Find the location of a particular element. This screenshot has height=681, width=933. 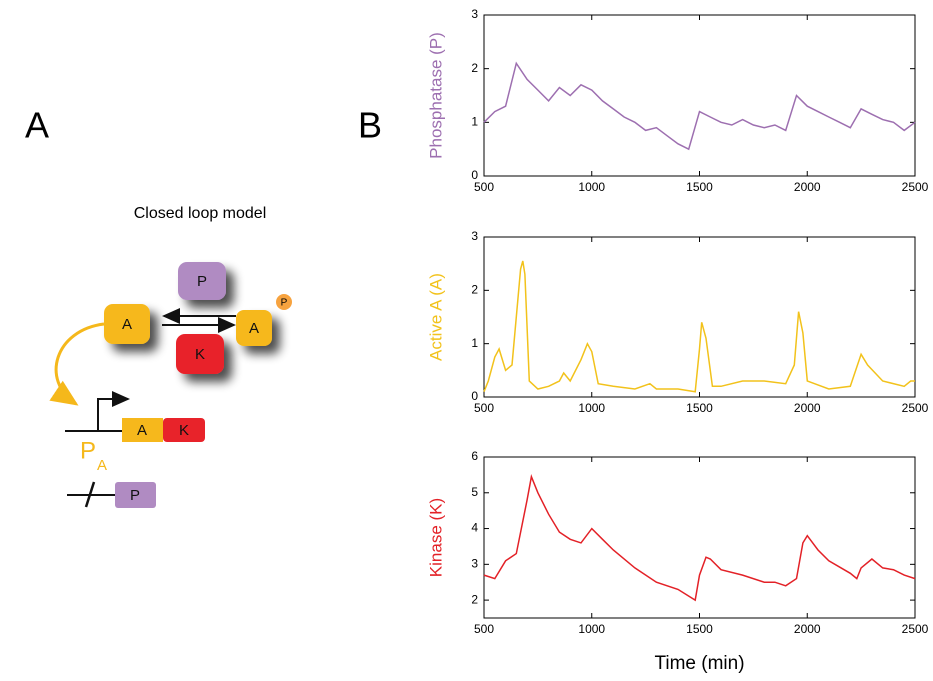

feedback-arrow is located at coordinates (77, 364).